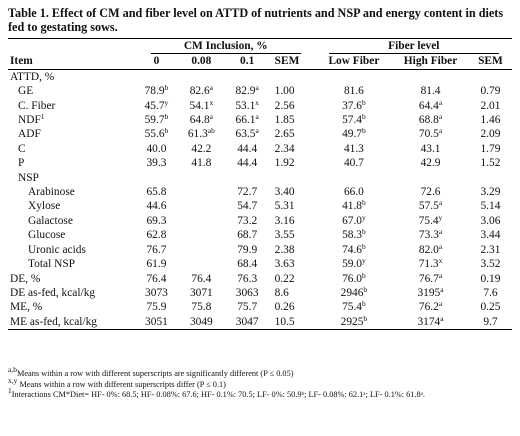 The height and width of the screenshot is (436, 520). Describe the element at coordinates (430, 235) in the screenshot. I see `table-cell: 73.3a` at that location.